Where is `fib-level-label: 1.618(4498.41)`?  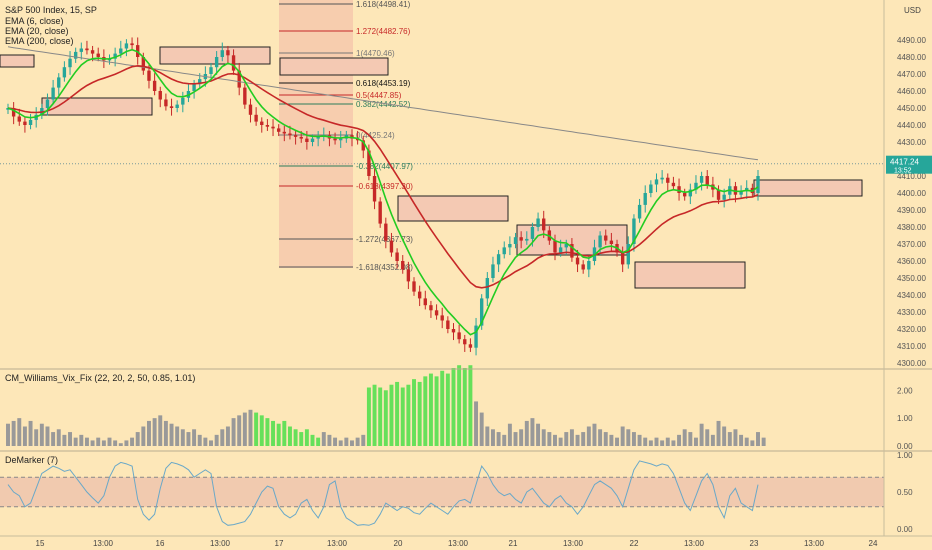 fib-level-label: 1.618(4498.41) is located at coordinates (383, 4).